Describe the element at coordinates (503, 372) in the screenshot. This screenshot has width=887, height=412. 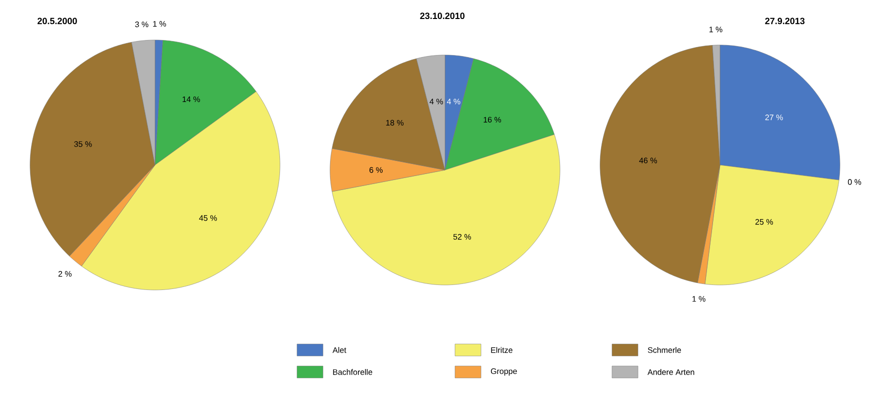
I see `legend-label: Groppe` at that location.